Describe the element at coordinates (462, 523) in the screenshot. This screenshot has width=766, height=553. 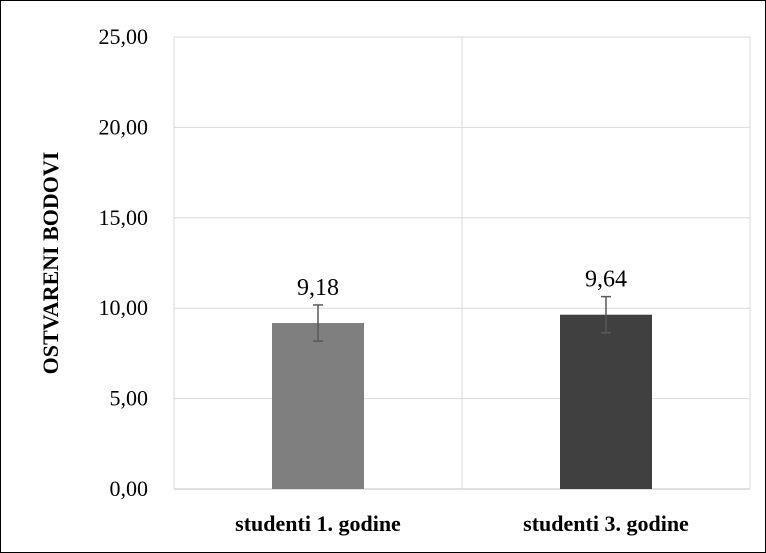
I see `x-category-labels: studenti 1. godine studenti 3. godine` at that location.